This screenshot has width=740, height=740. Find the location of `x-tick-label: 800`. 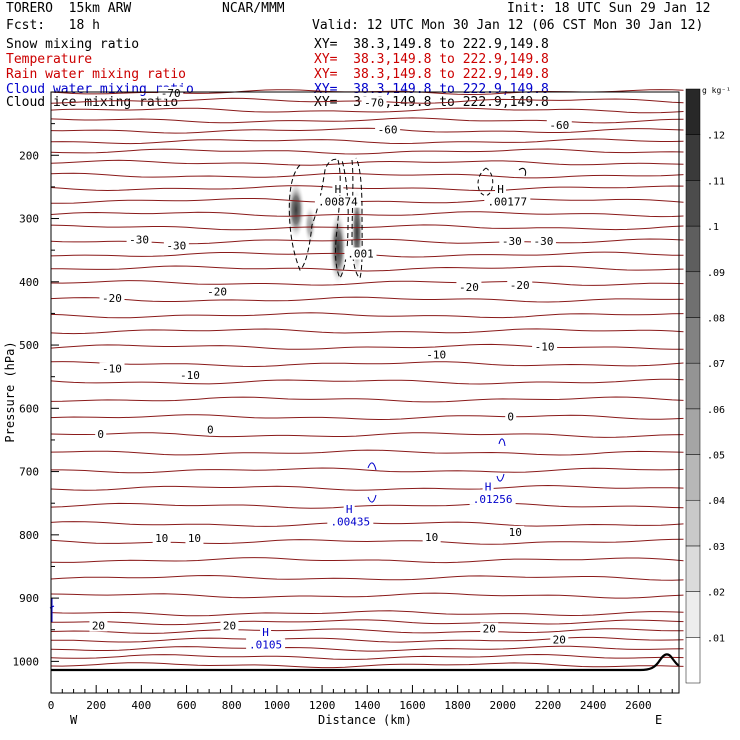

x-tick-label: 800 is located at coordinates (232, 705).